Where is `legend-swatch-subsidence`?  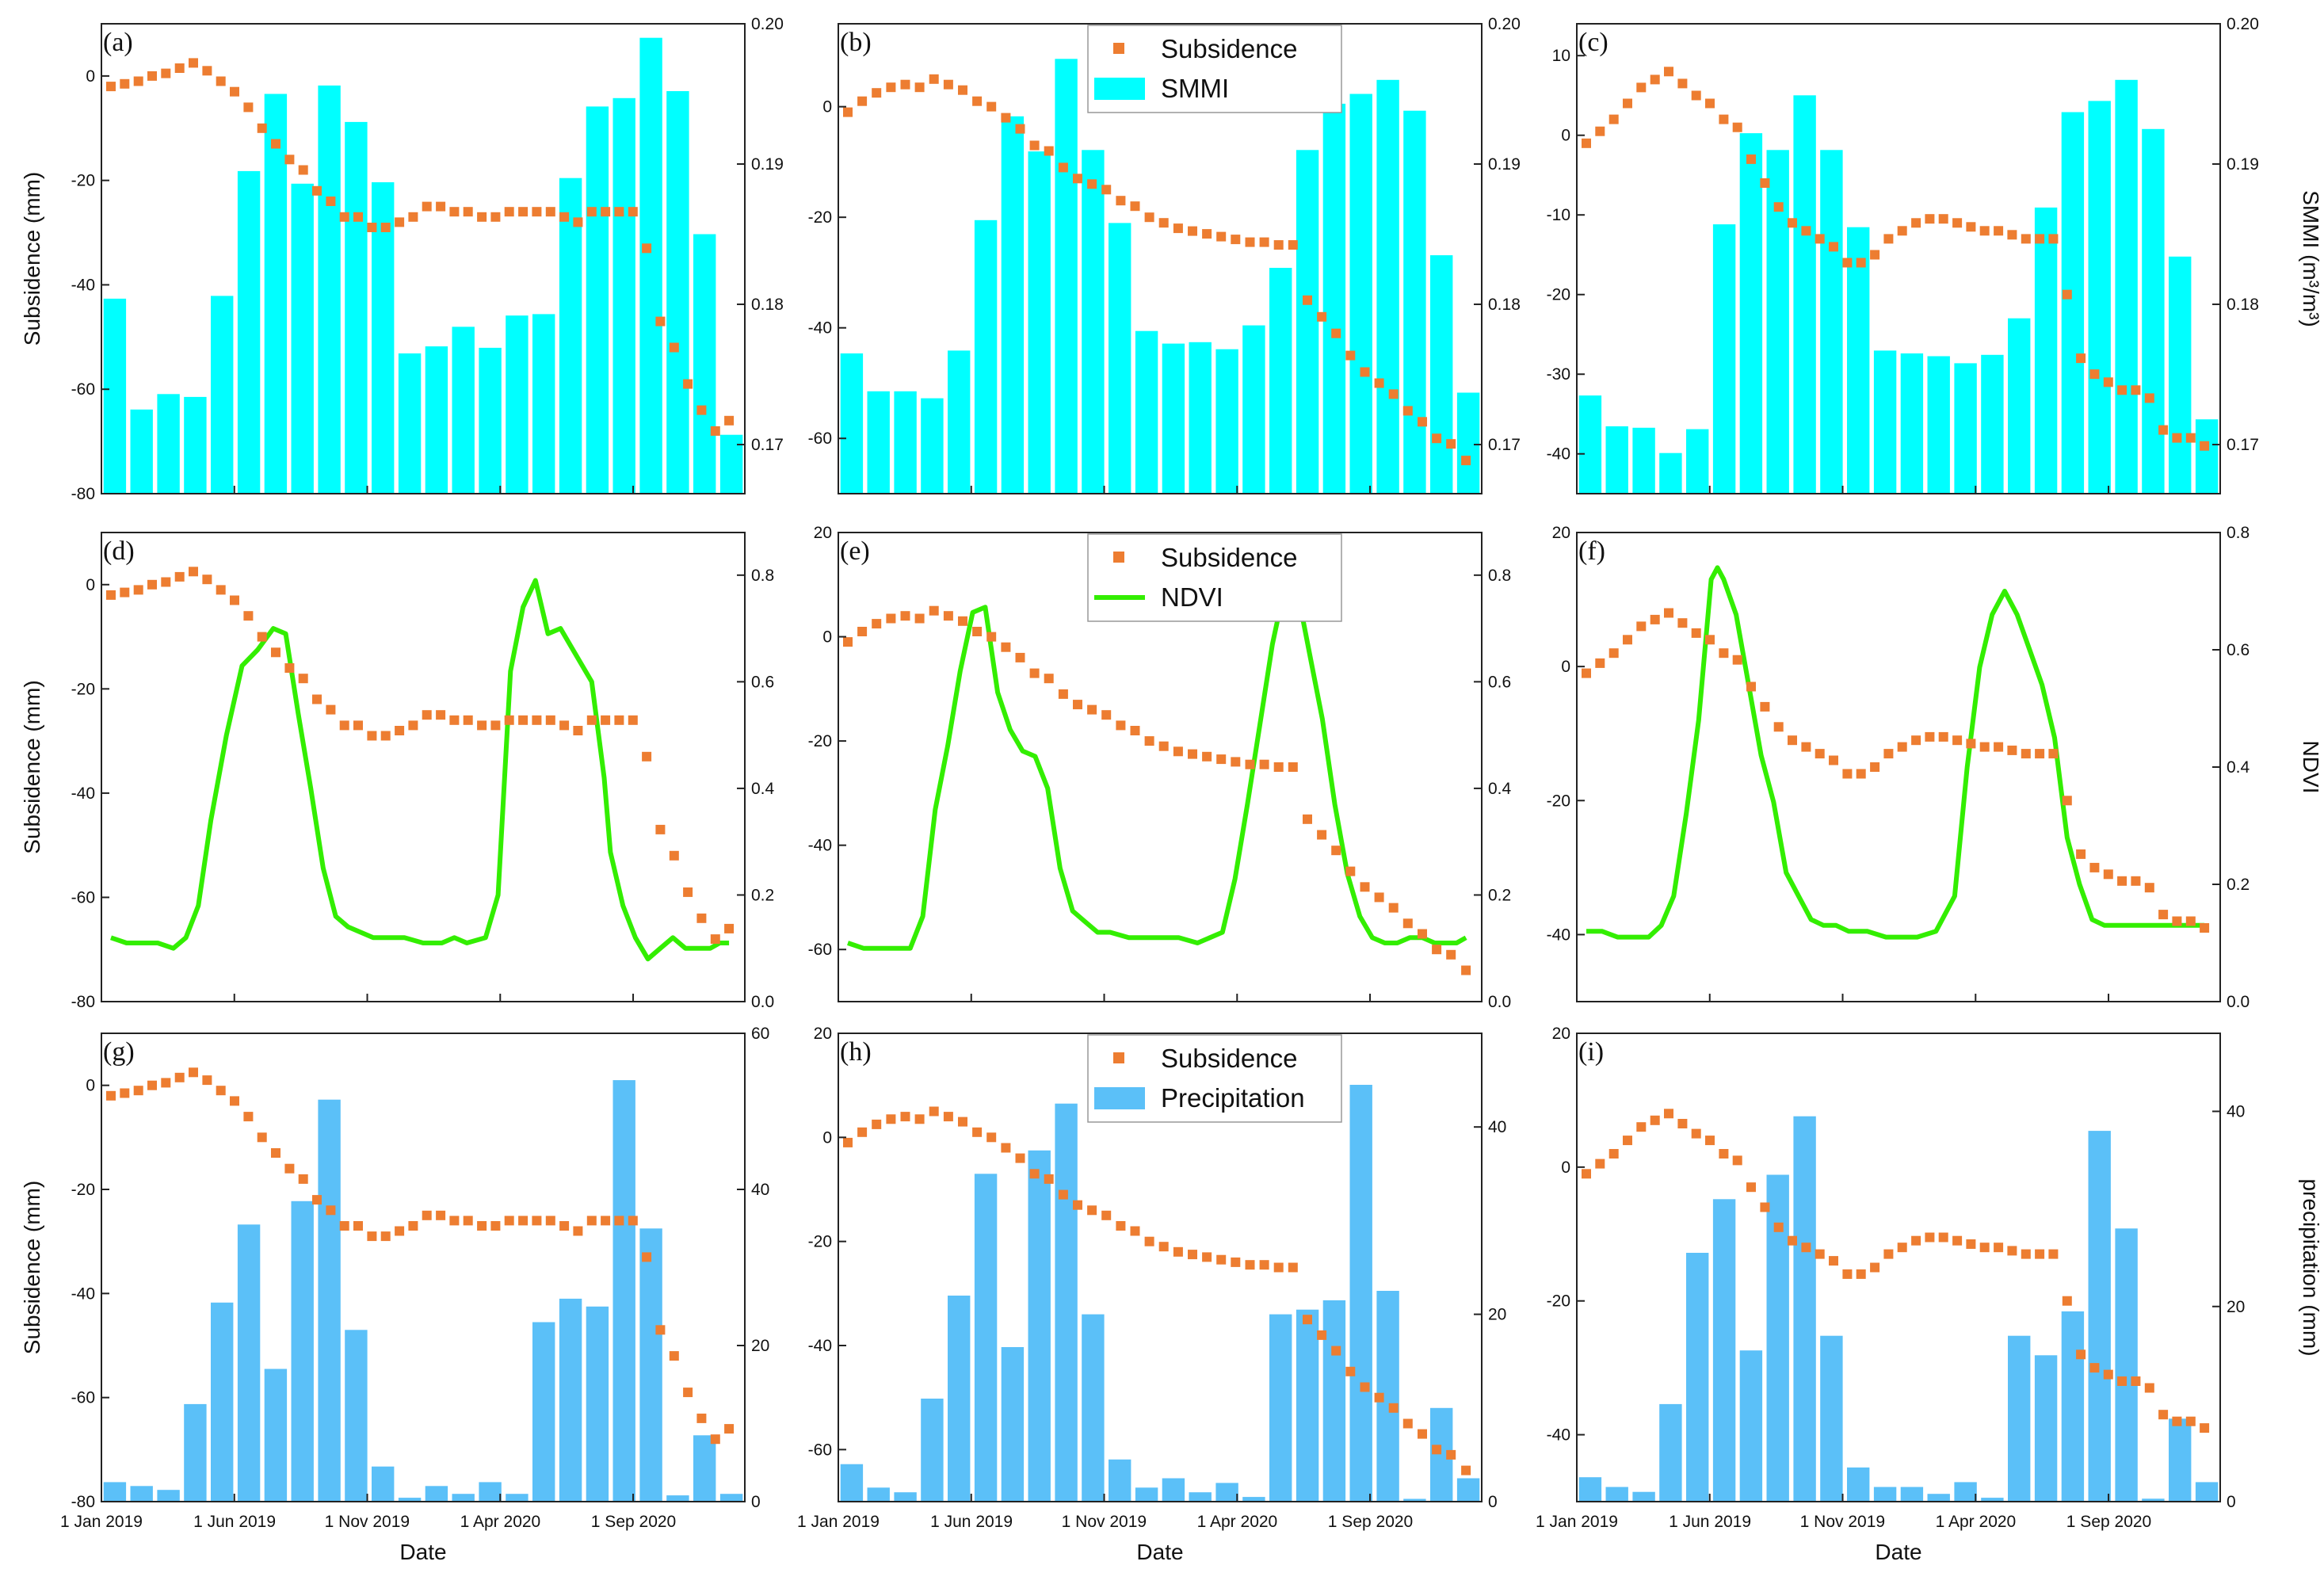 legend-swatch-subsidence is located at coordinates (1118, 48).